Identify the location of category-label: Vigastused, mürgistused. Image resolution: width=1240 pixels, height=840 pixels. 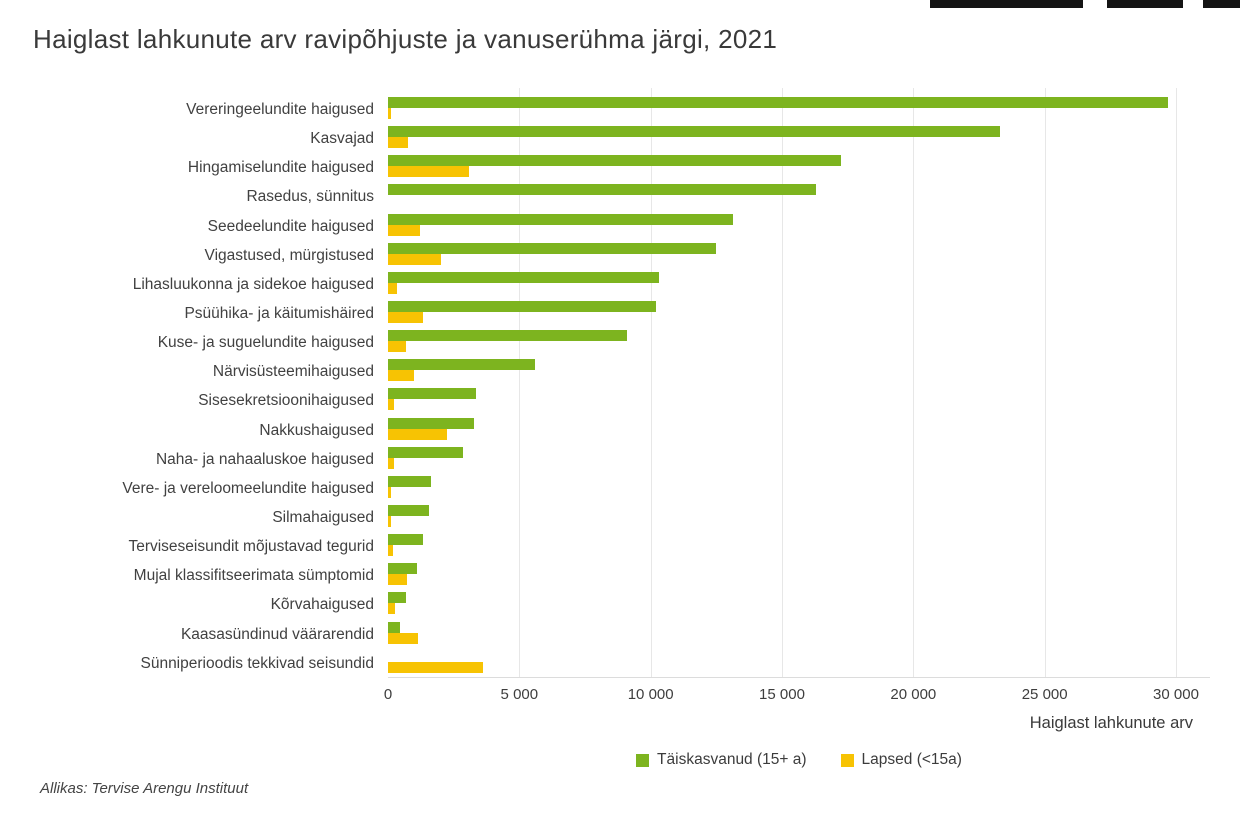
(289, 255).